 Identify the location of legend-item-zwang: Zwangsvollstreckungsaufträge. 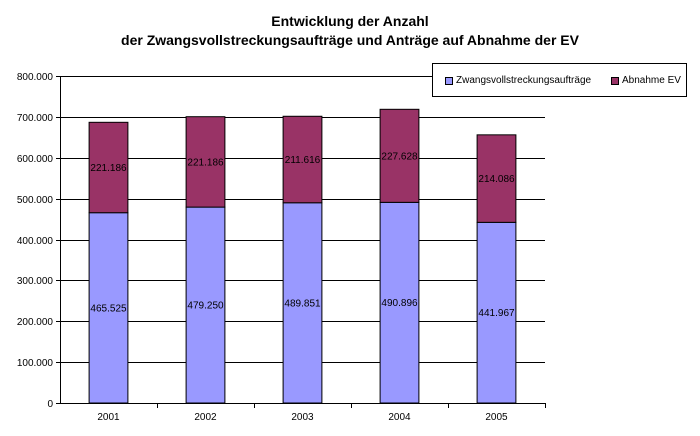
(518, 80).